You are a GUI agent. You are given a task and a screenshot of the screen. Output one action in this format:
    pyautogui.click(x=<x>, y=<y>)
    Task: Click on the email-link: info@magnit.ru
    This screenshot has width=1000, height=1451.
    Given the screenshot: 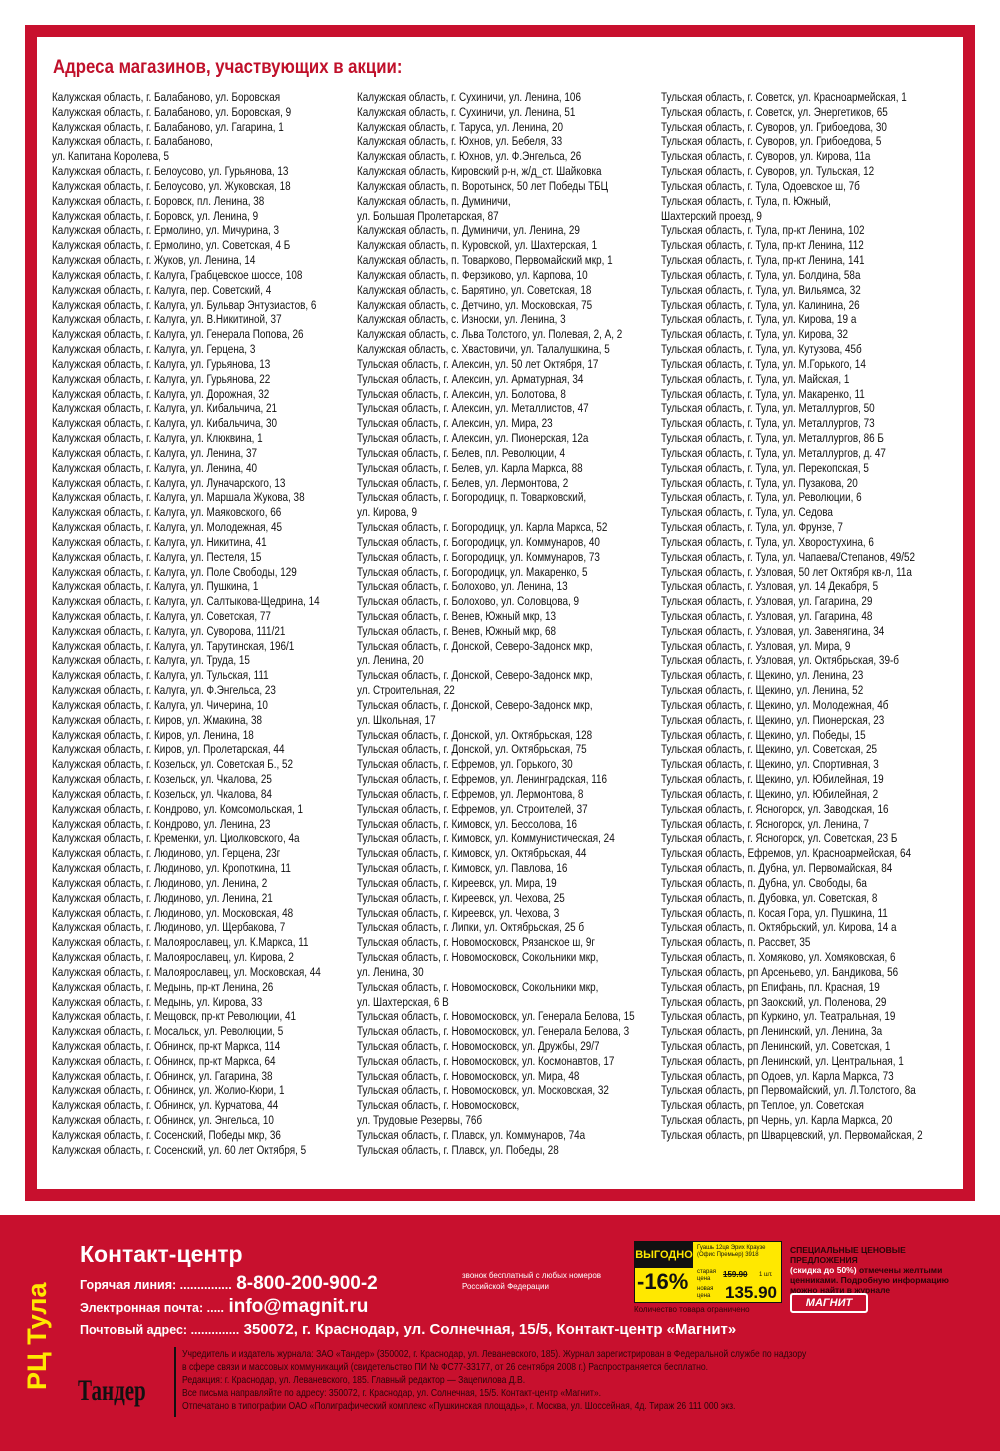 What is the action you would take?
    pyautogui.click(x=298, y=1306)
    